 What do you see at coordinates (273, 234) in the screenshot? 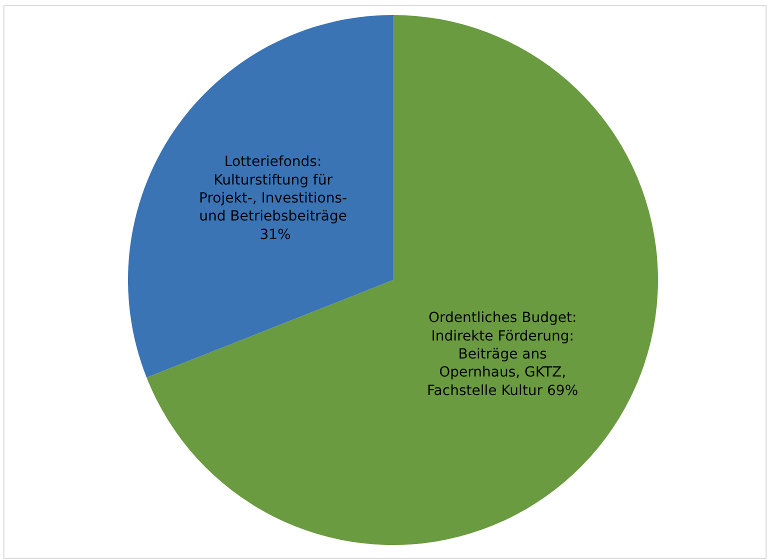
I see `data-label: 31%` at bounding box center [273, 234].